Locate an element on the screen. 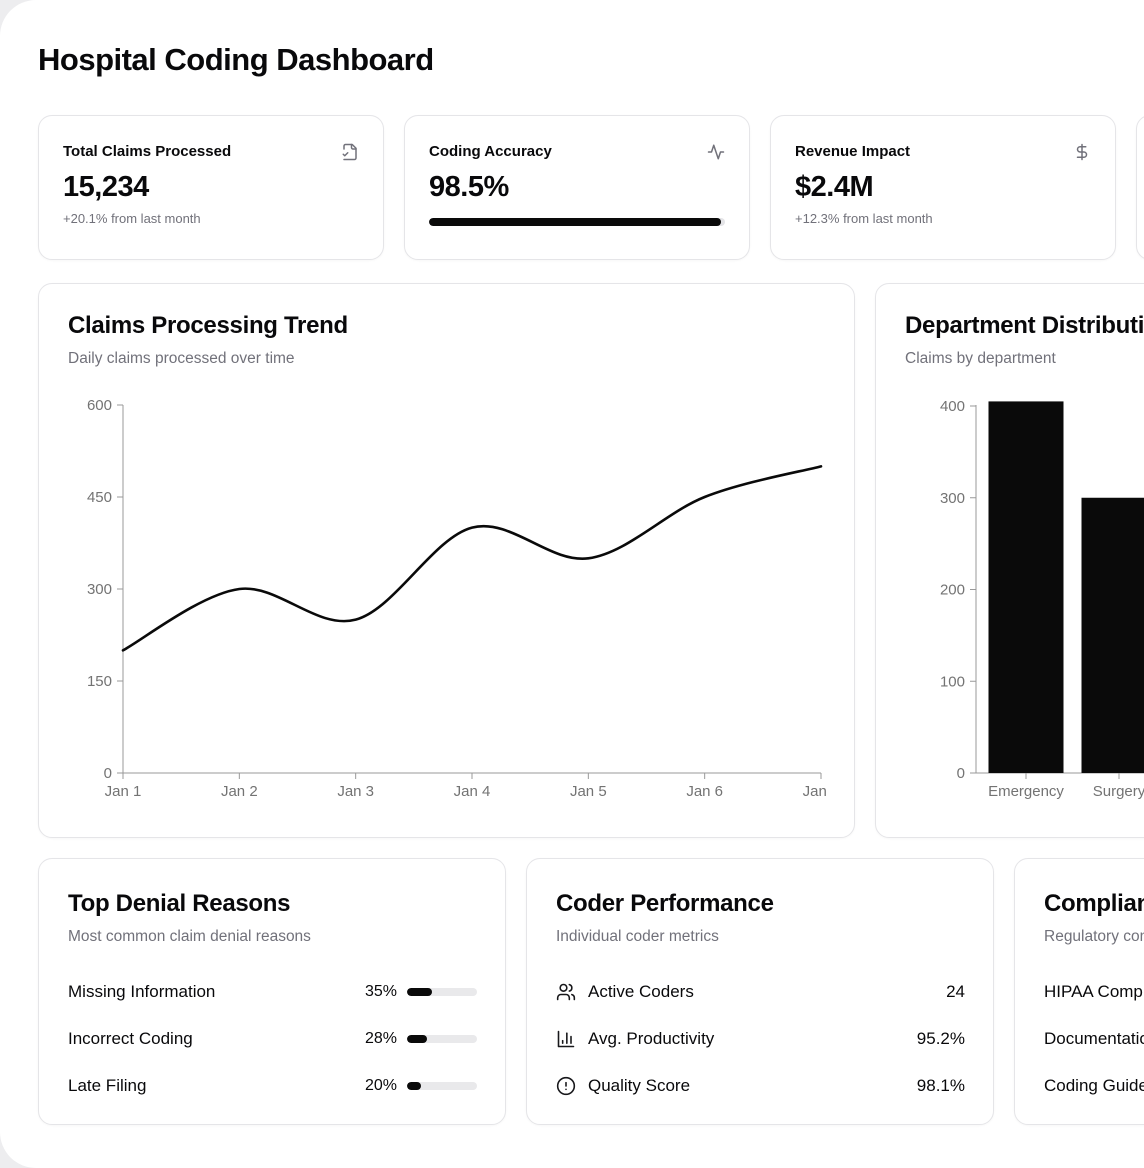  metric-left: Avg. Productivity is located at coordinates (635, 1039).